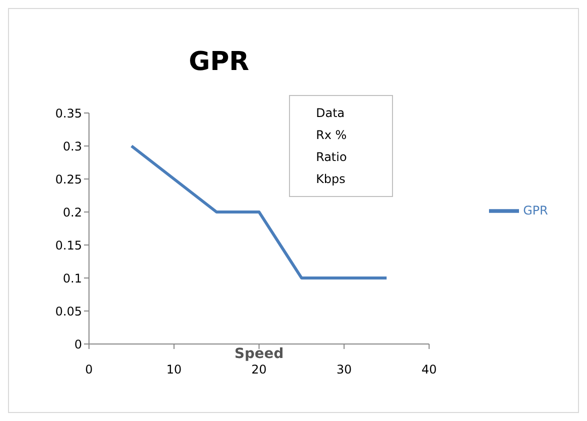  What do you see at coordinates (89, 369) in the screenshot?
I see `x-tick-label: 0` at bounding box center [89, 369].